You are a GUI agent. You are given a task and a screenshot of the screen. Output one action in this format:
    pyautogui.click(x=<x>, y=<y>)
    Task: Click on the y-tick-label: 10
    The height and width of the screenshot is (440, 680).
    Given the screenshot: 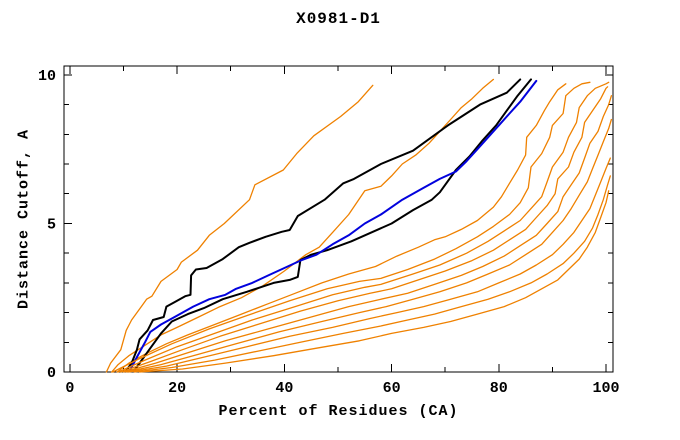 What is the action you would take?
    pyautogui.click(x=47, y=76)
    